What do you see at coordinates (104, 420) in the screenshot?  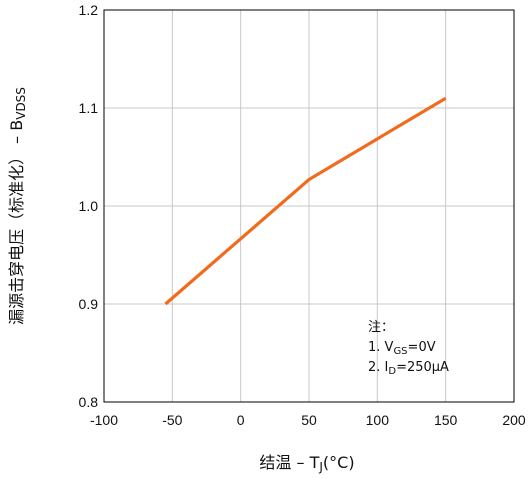 I see `x-tick-label: -100` at bounding box center [104, 420].